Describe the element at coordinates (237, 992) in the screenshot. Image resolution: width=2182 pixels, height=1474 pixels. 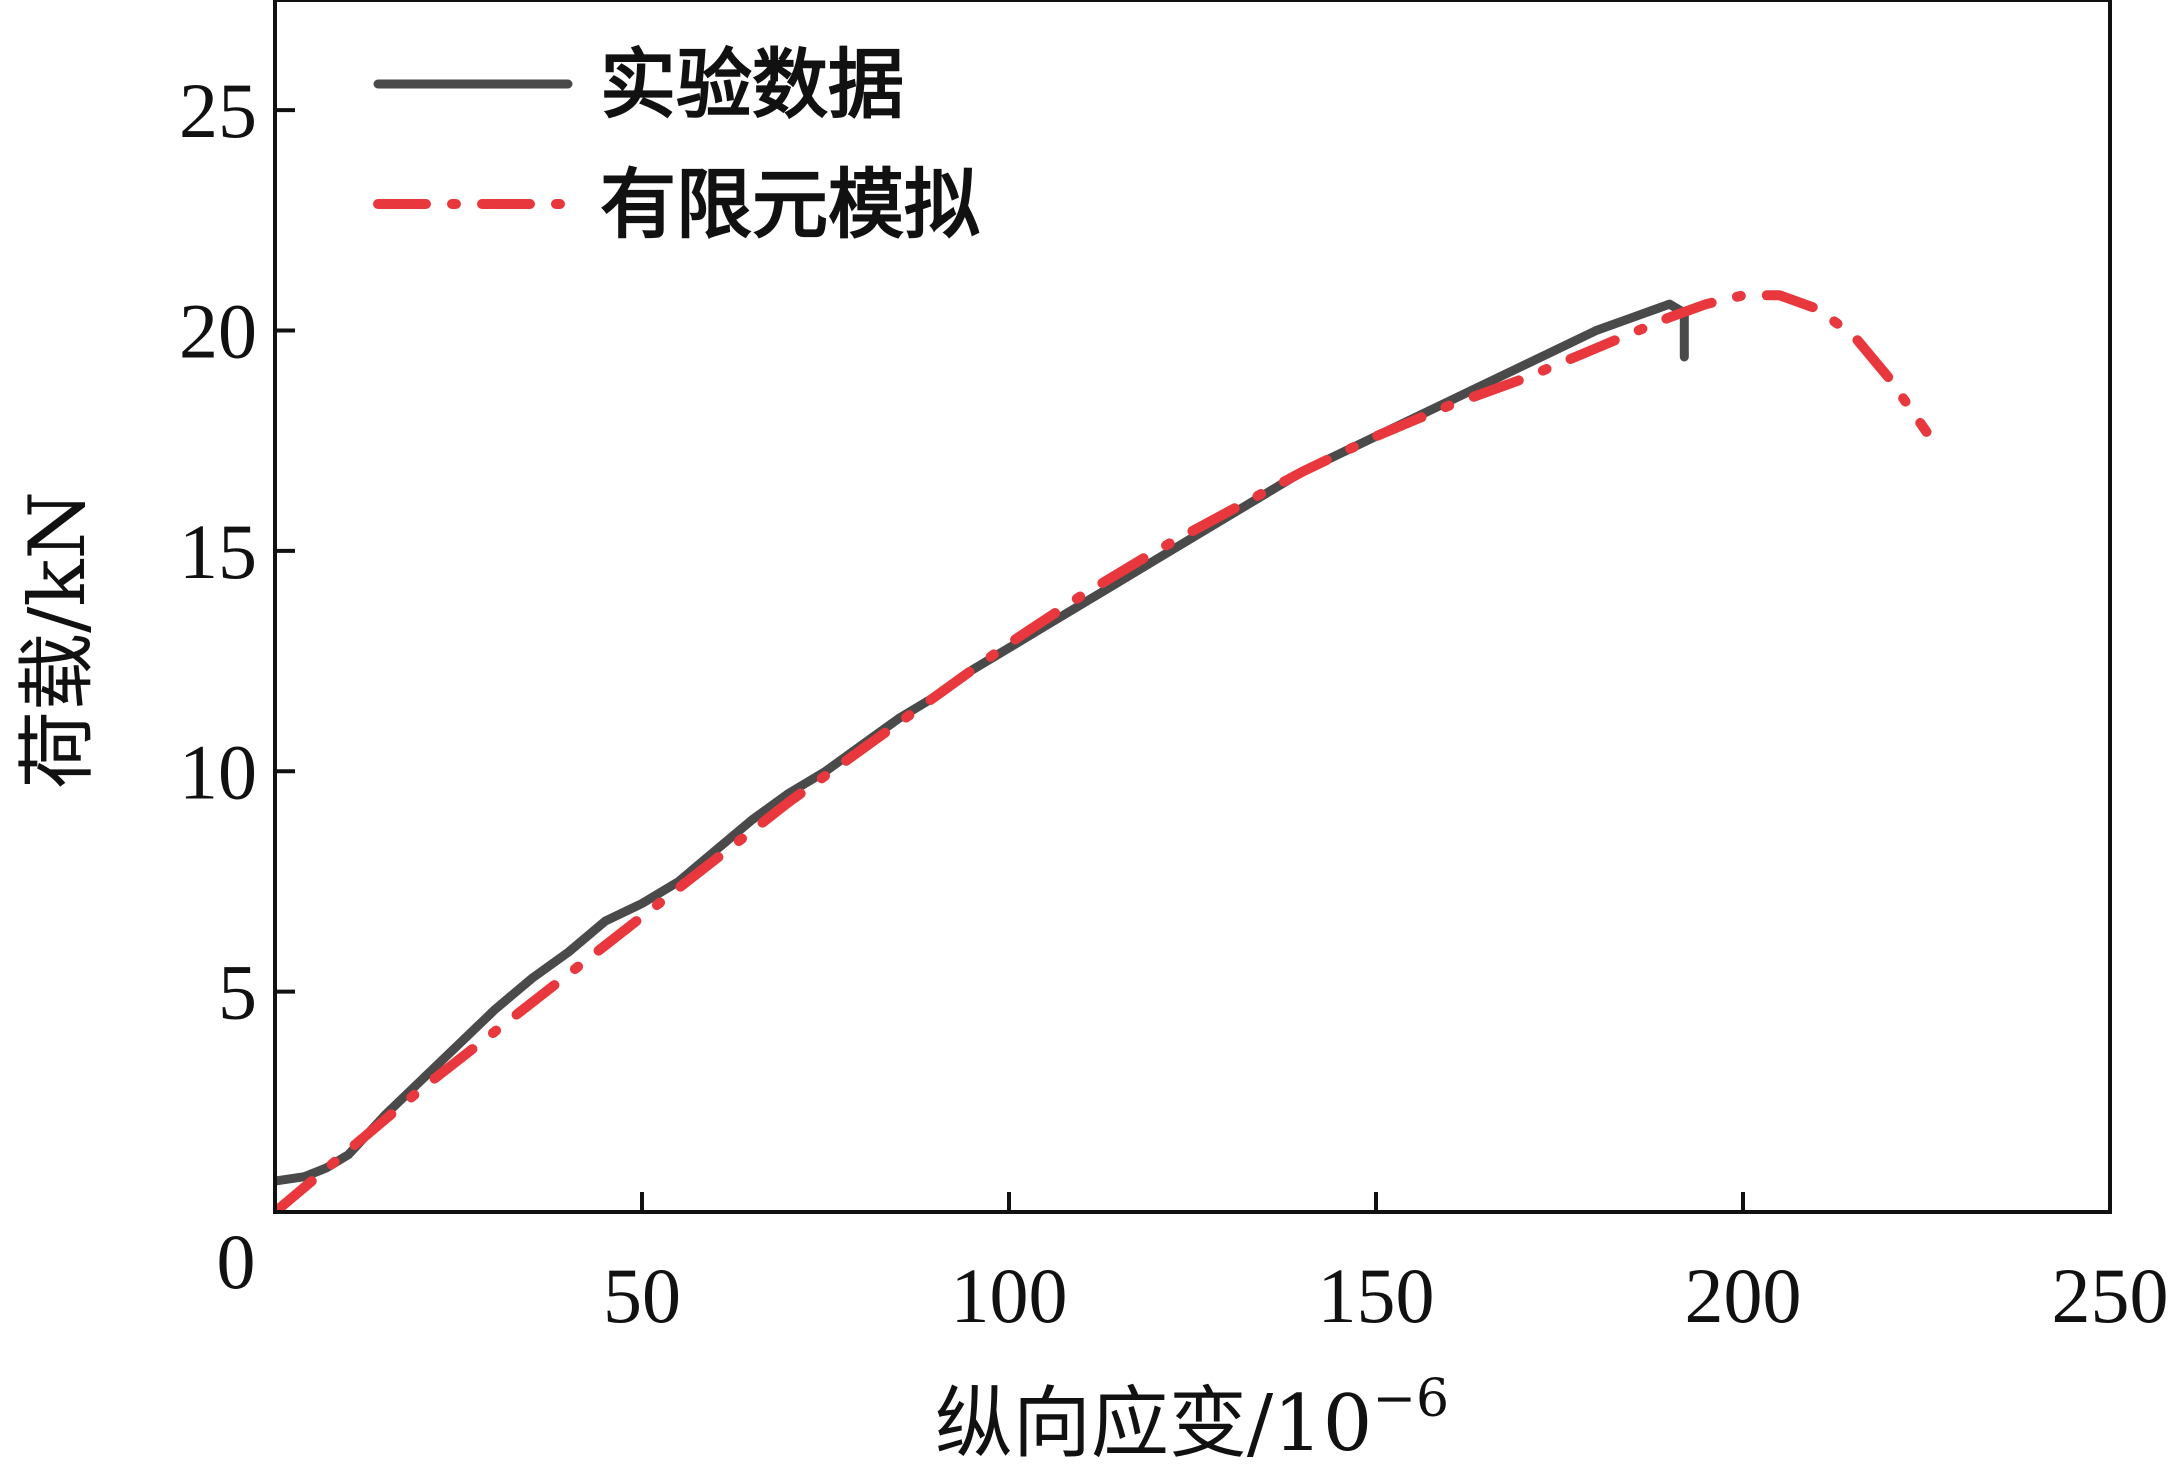
I see `y-tick-label: 5` at that location.